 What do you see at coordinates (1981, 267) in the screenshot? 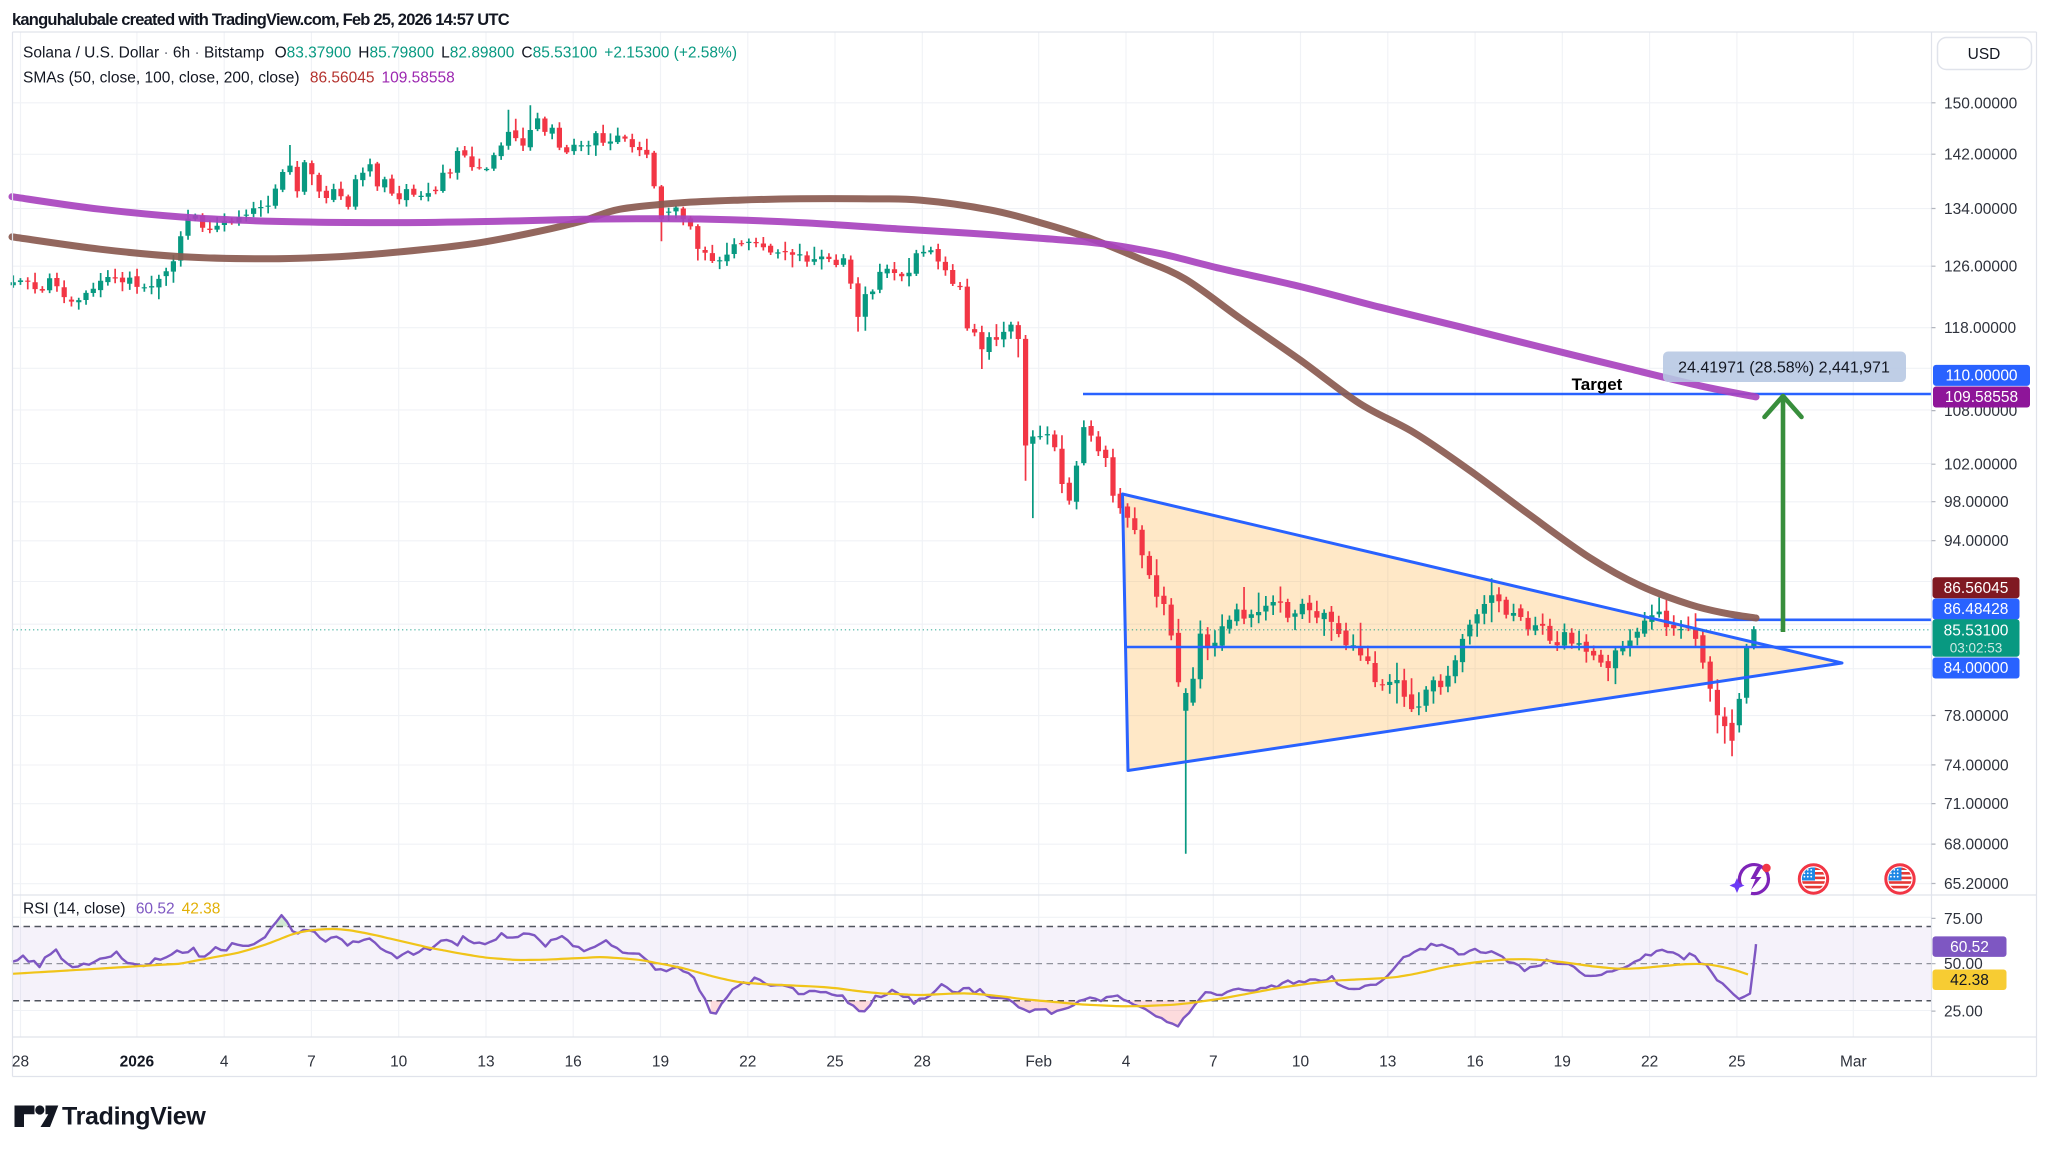
I see `svg-text: 126.00000` at bounding box center [1981, 267].